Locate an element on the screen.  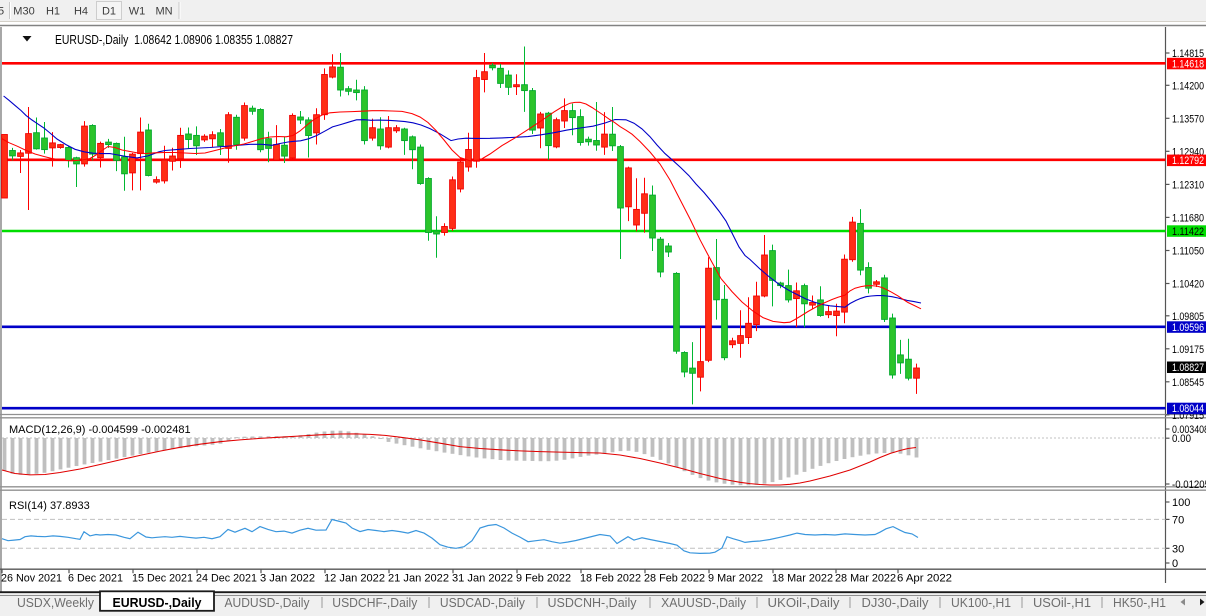
svg-text: 18 Feb 2022 is located at coordinates (610, 579).